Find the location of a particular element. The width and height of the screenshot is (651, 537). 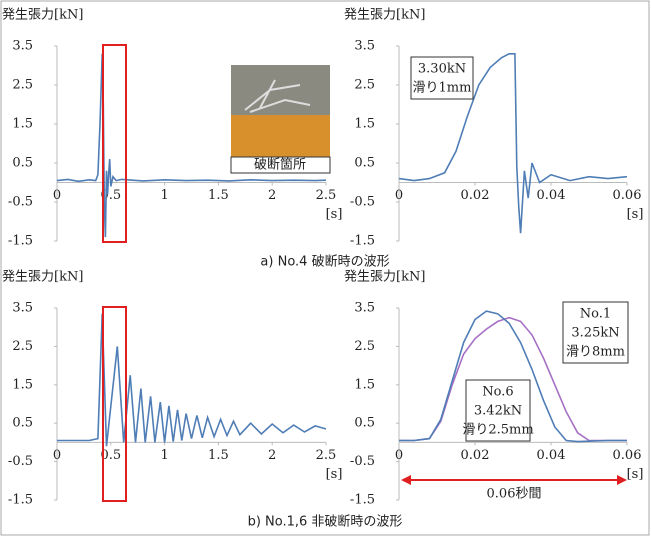

annotation: 滑り2.5mm is located at coordinates (497, 430).